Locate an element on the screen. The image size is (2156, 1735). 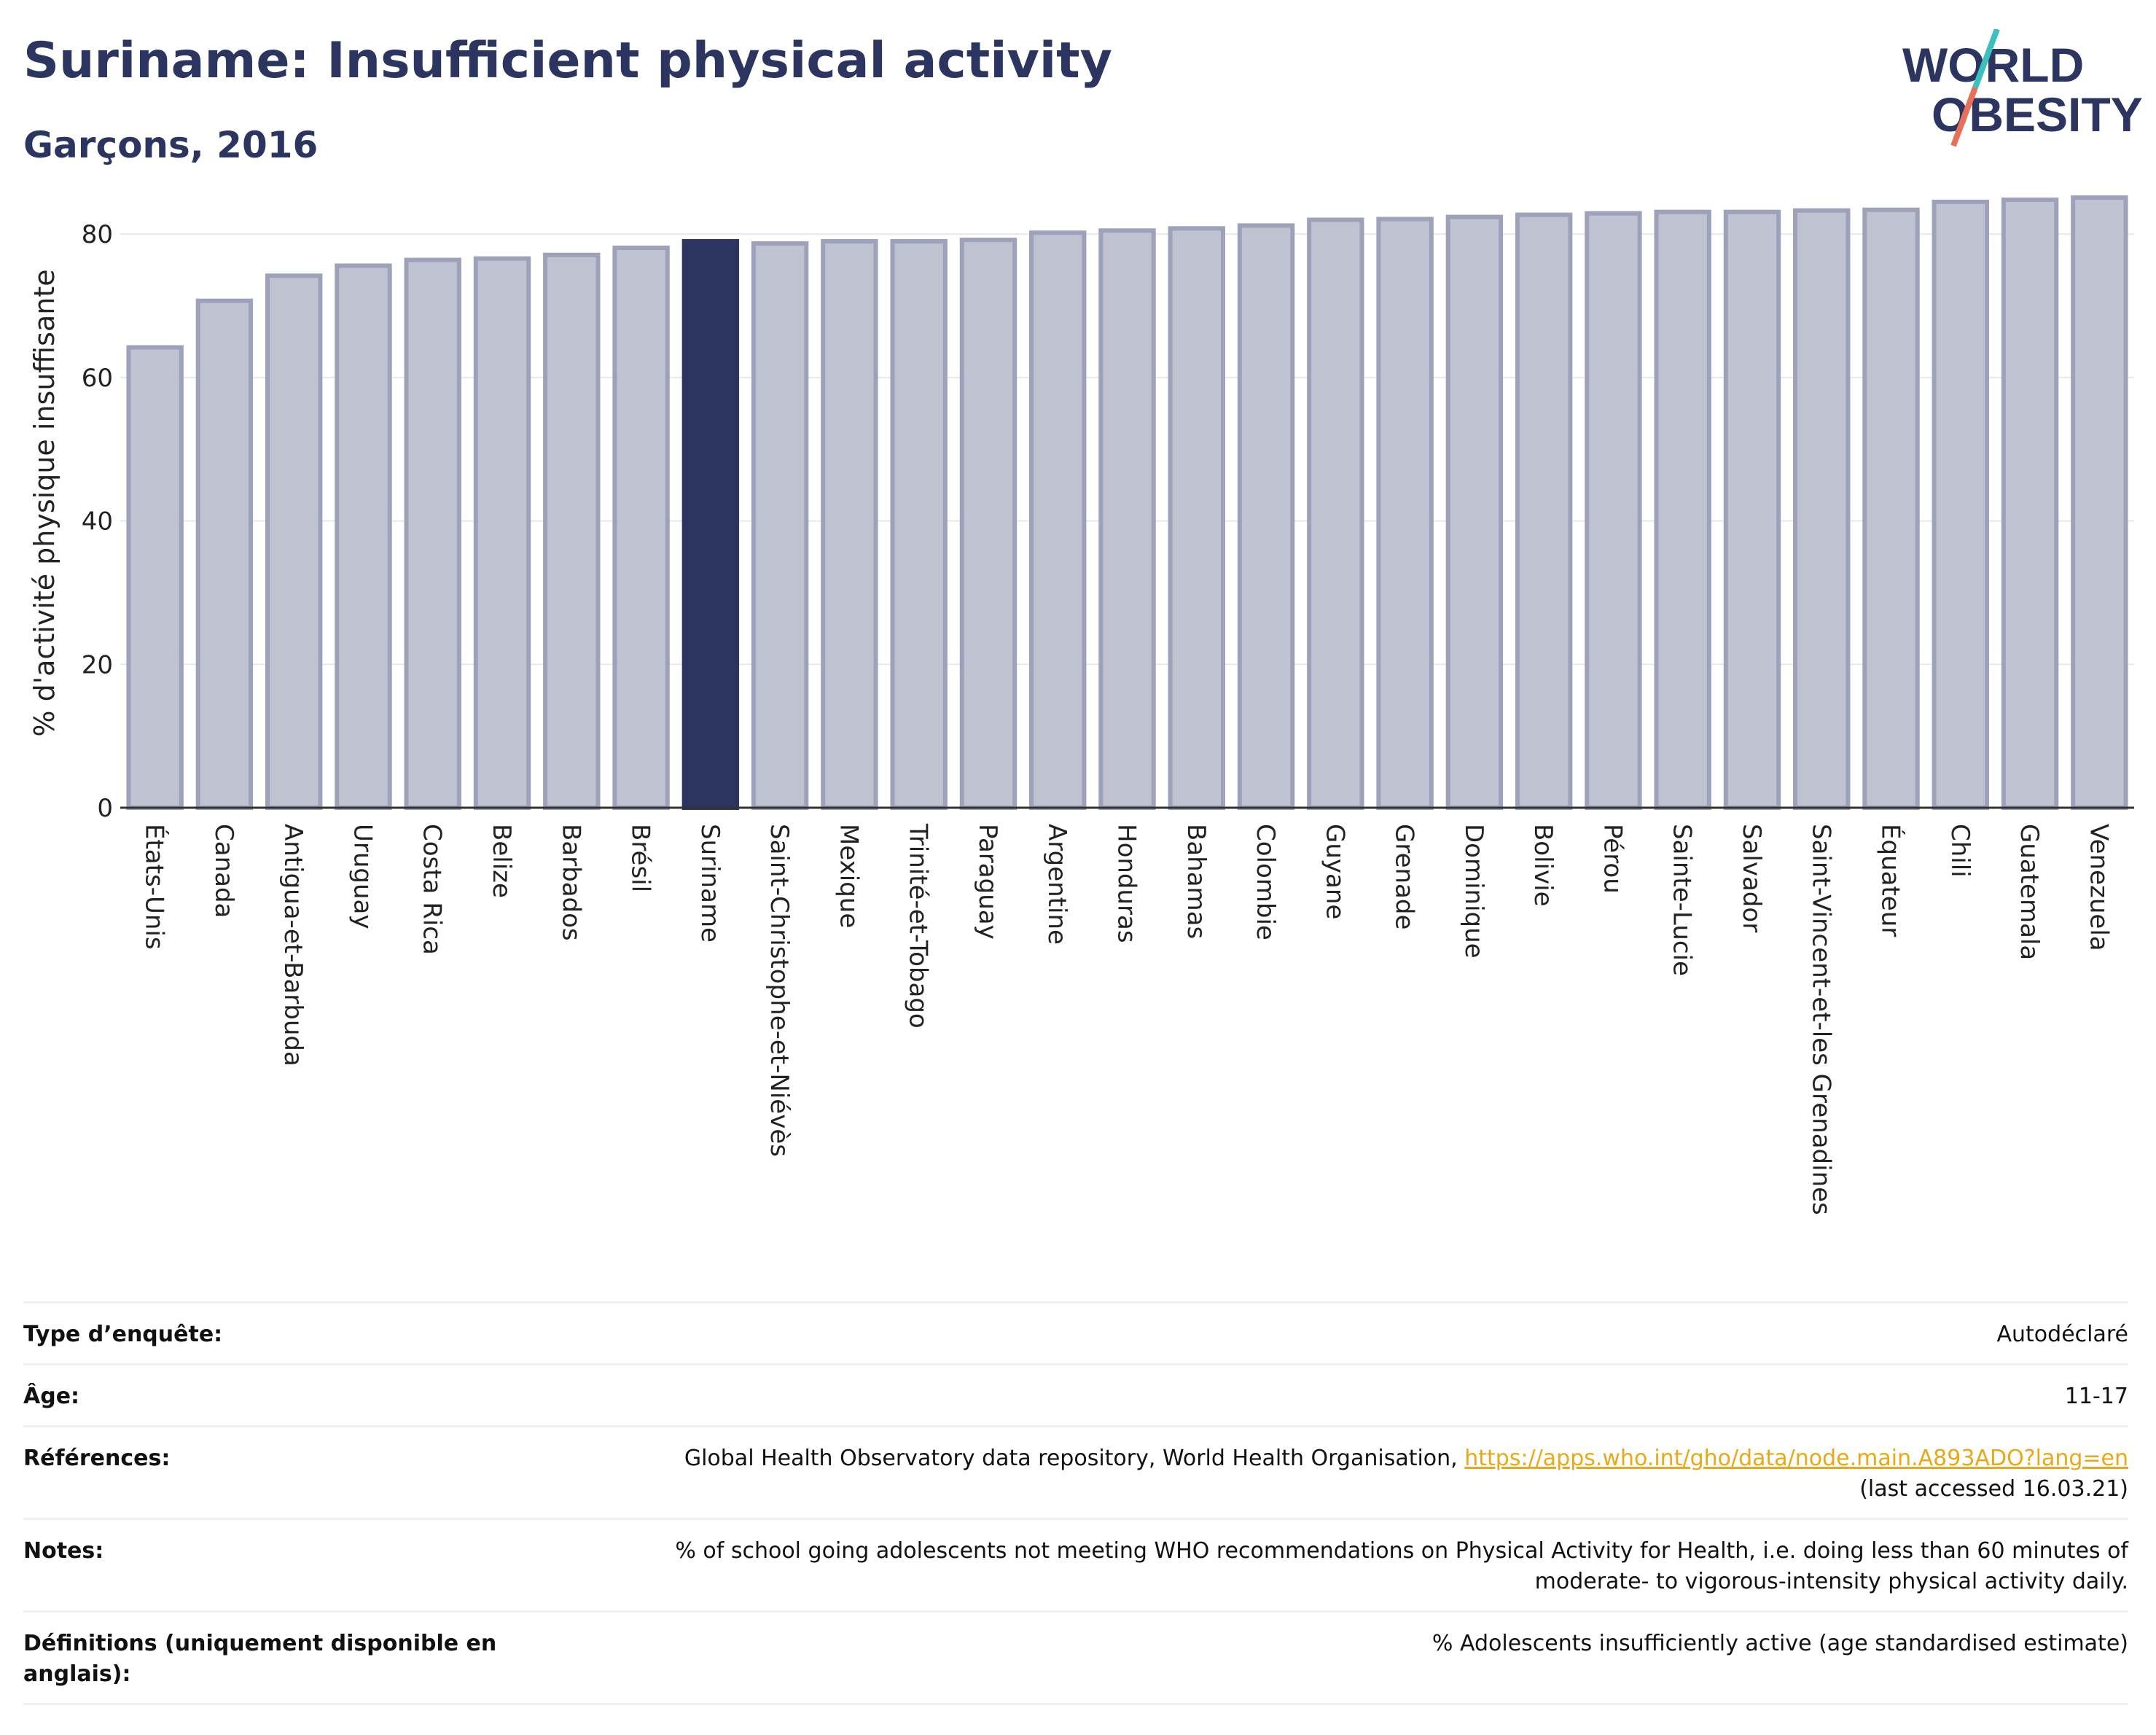
x-tick-label: Suriname is located at coordinates (710, 883).